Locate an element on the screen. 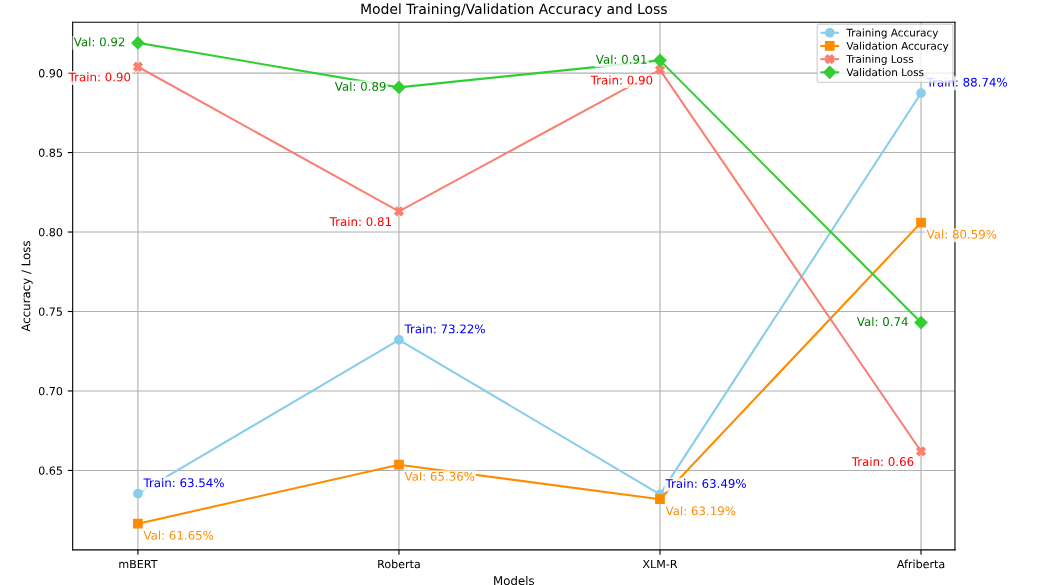  legend-label: Validation Loss is located at coordinates (885, 72).